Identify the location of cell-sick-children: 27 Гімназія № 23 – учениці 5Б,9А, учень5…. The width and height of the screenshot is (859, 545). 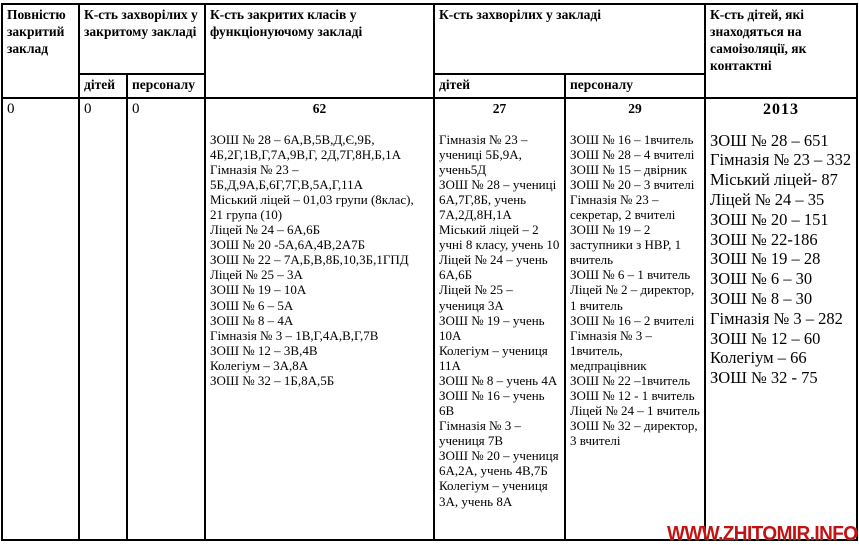
(499, 319).